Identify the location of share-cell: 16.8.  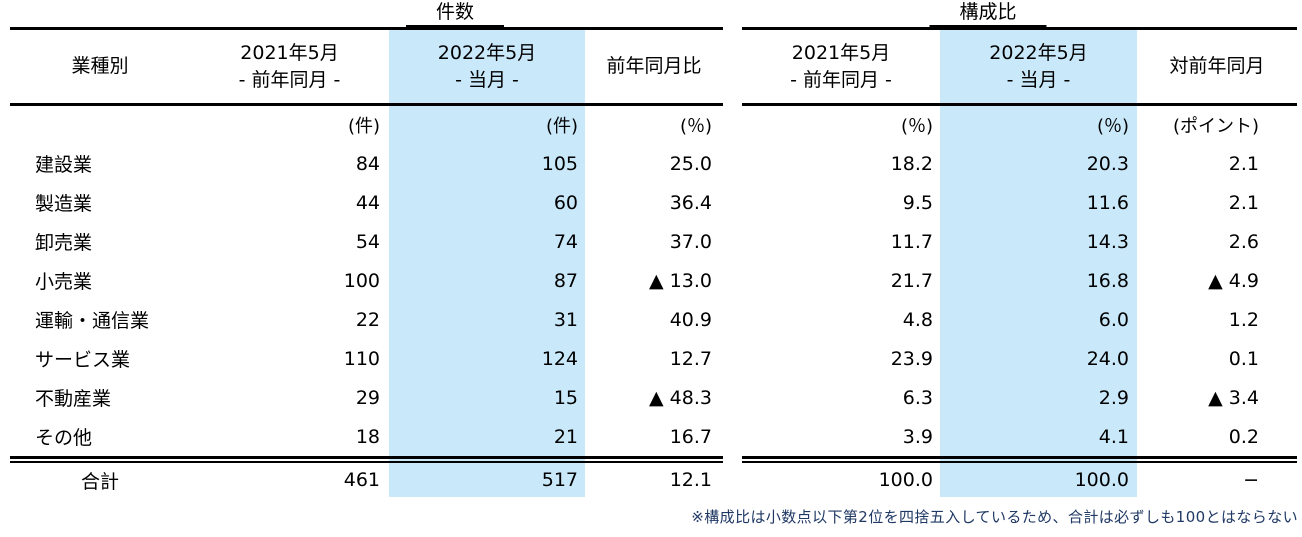
(1038, 280).